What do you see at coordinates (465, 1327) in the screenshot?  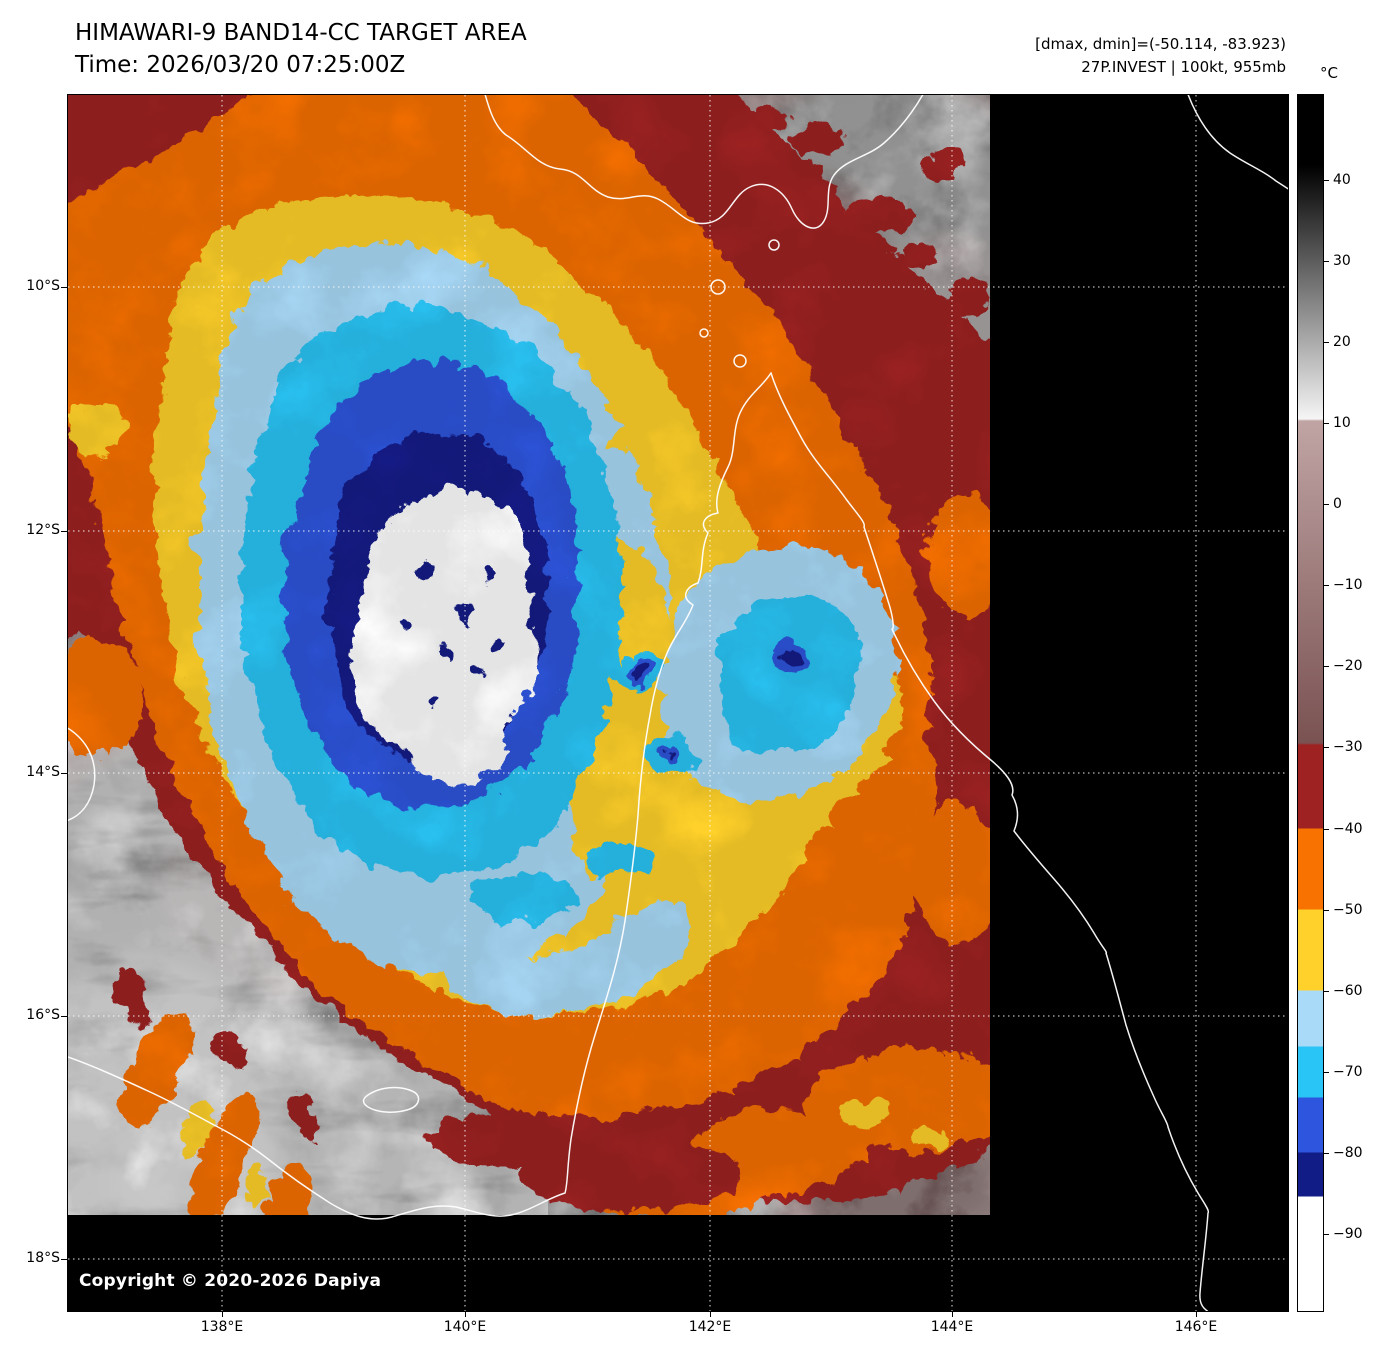 I see `x-axis-label: 140°E` at bounding box center [465, 1327].